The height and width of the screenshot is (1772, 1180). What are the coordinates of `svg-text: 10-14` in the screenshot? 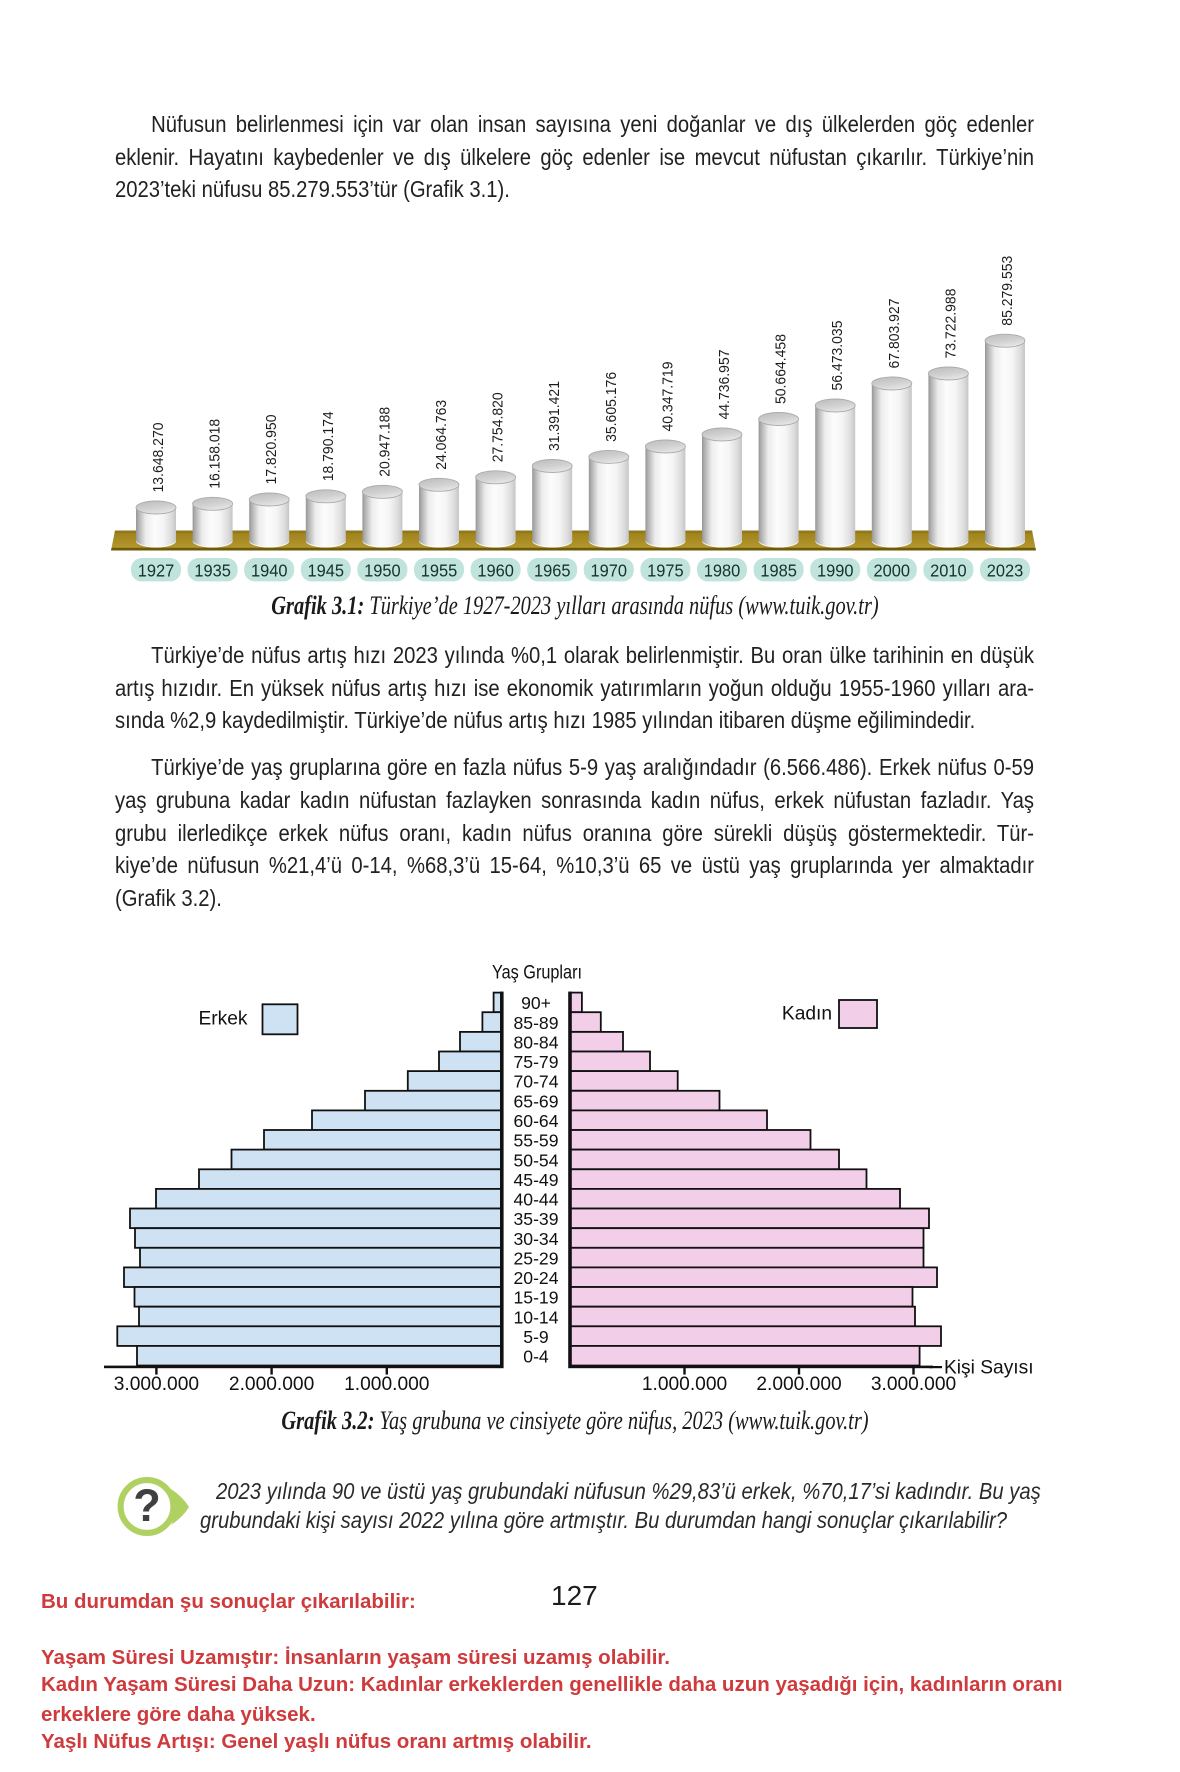 It's located at (536, 1317).